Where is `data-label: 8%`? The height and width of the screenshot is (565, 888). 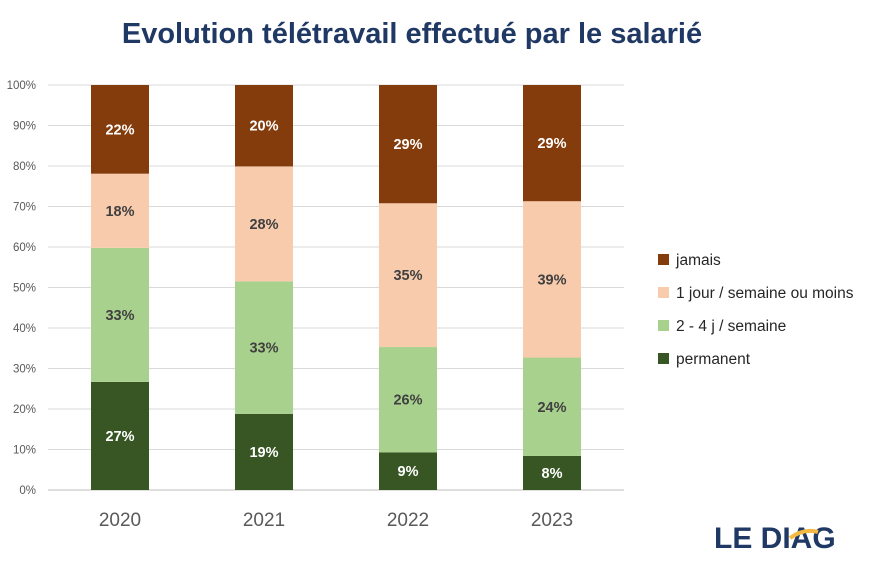 data-label: 8% is located at coordinates (552, 474).